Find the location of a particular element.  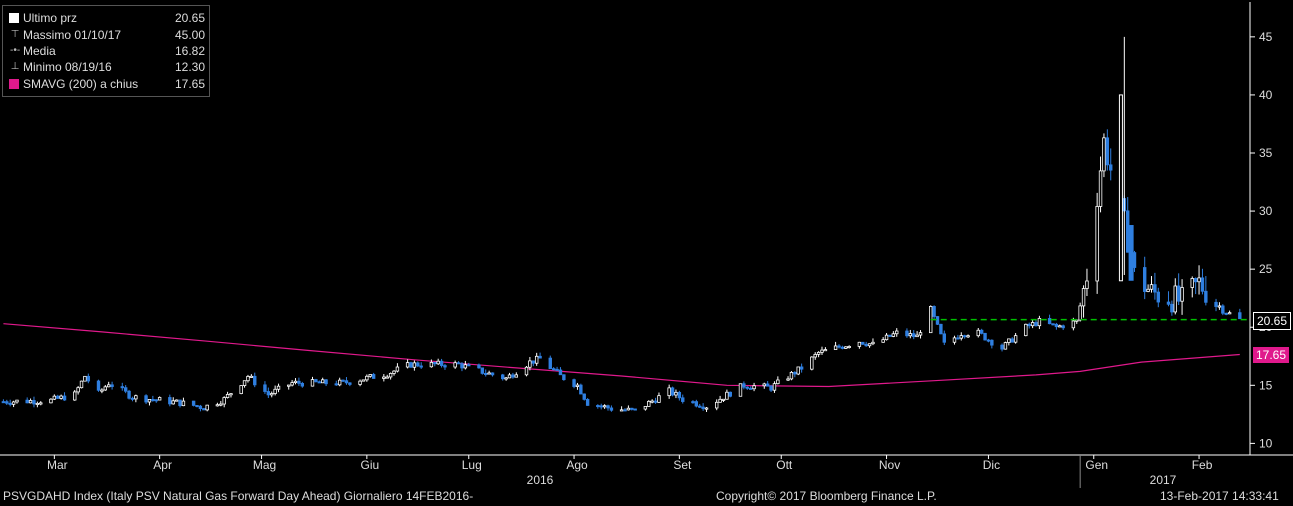

x-tick-label: Nov is located at coordinates (889, 465).